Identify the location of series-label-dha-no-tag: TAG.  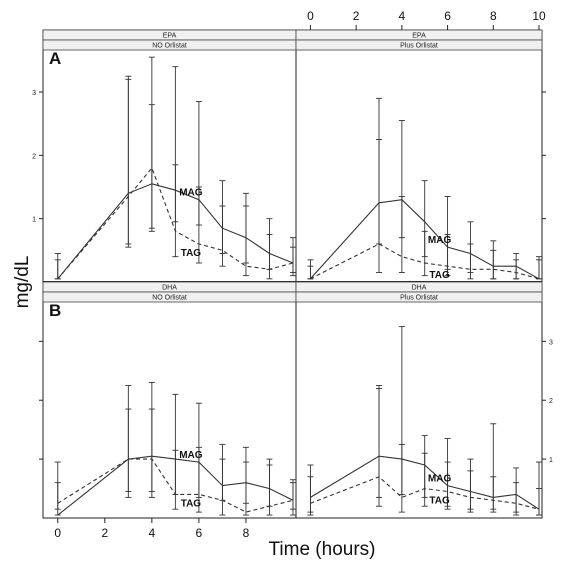
(191, 503).